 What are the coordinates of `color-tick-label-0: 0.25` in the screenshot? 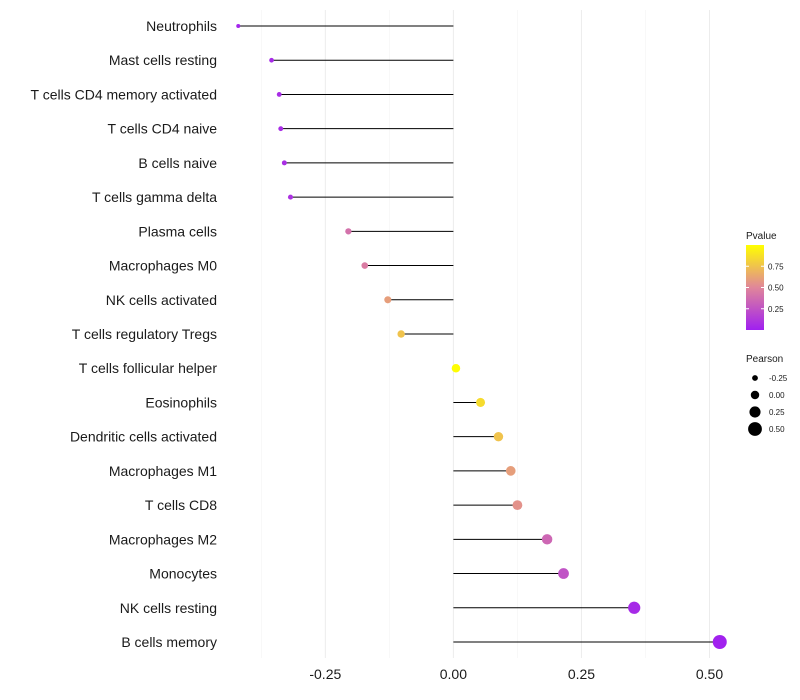 It's located at (776, 309).